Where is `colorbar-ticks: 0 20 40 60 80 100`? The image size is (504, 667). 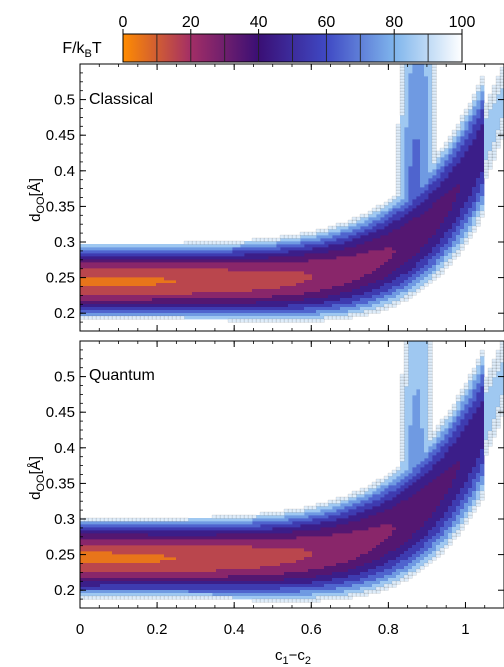
colorbar-ticks: 0 20 40 60 80 100 is located at coordinates (297, 24).